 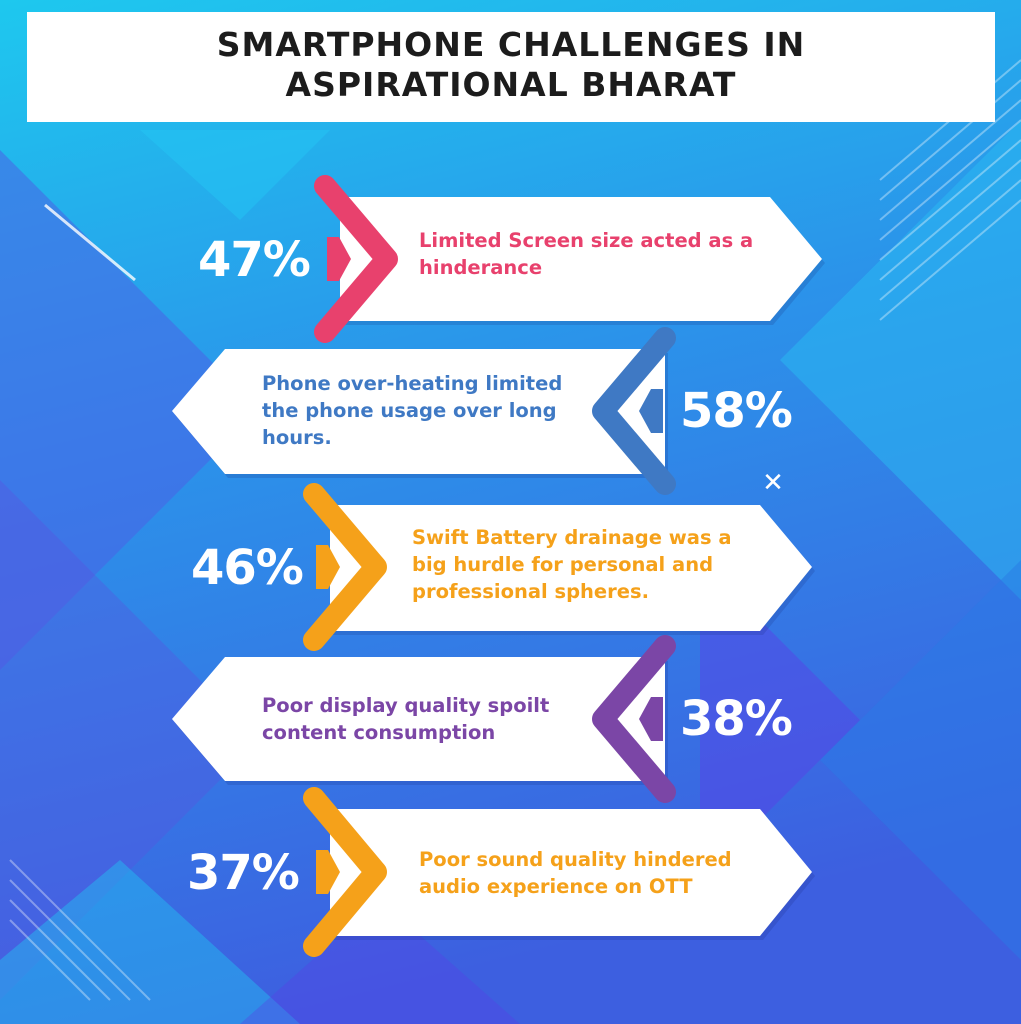 What do you see at coordinates (651, 411) in the screenshot?
I see `stat-row-2-arrow-tab-icon` at bounding box center [651, 411].